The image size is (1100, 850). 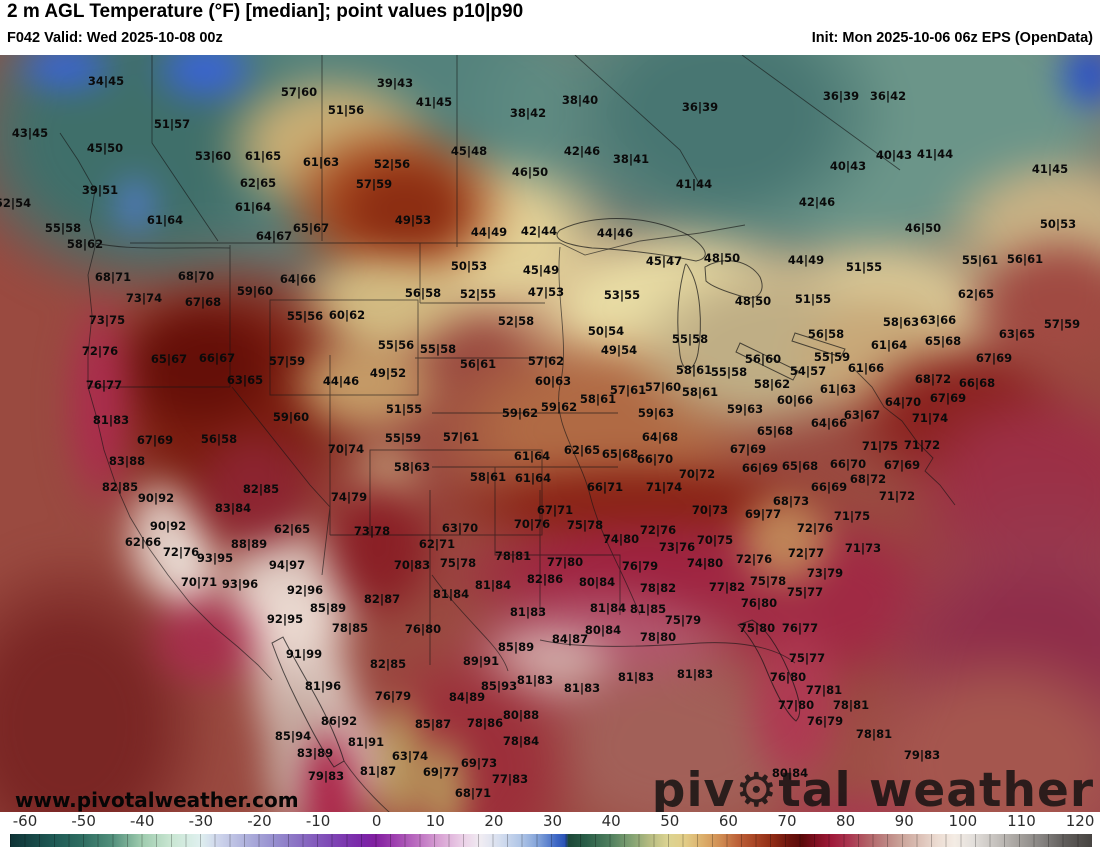 I want to click on point-value: 81|87, so click(x=378, y=771).